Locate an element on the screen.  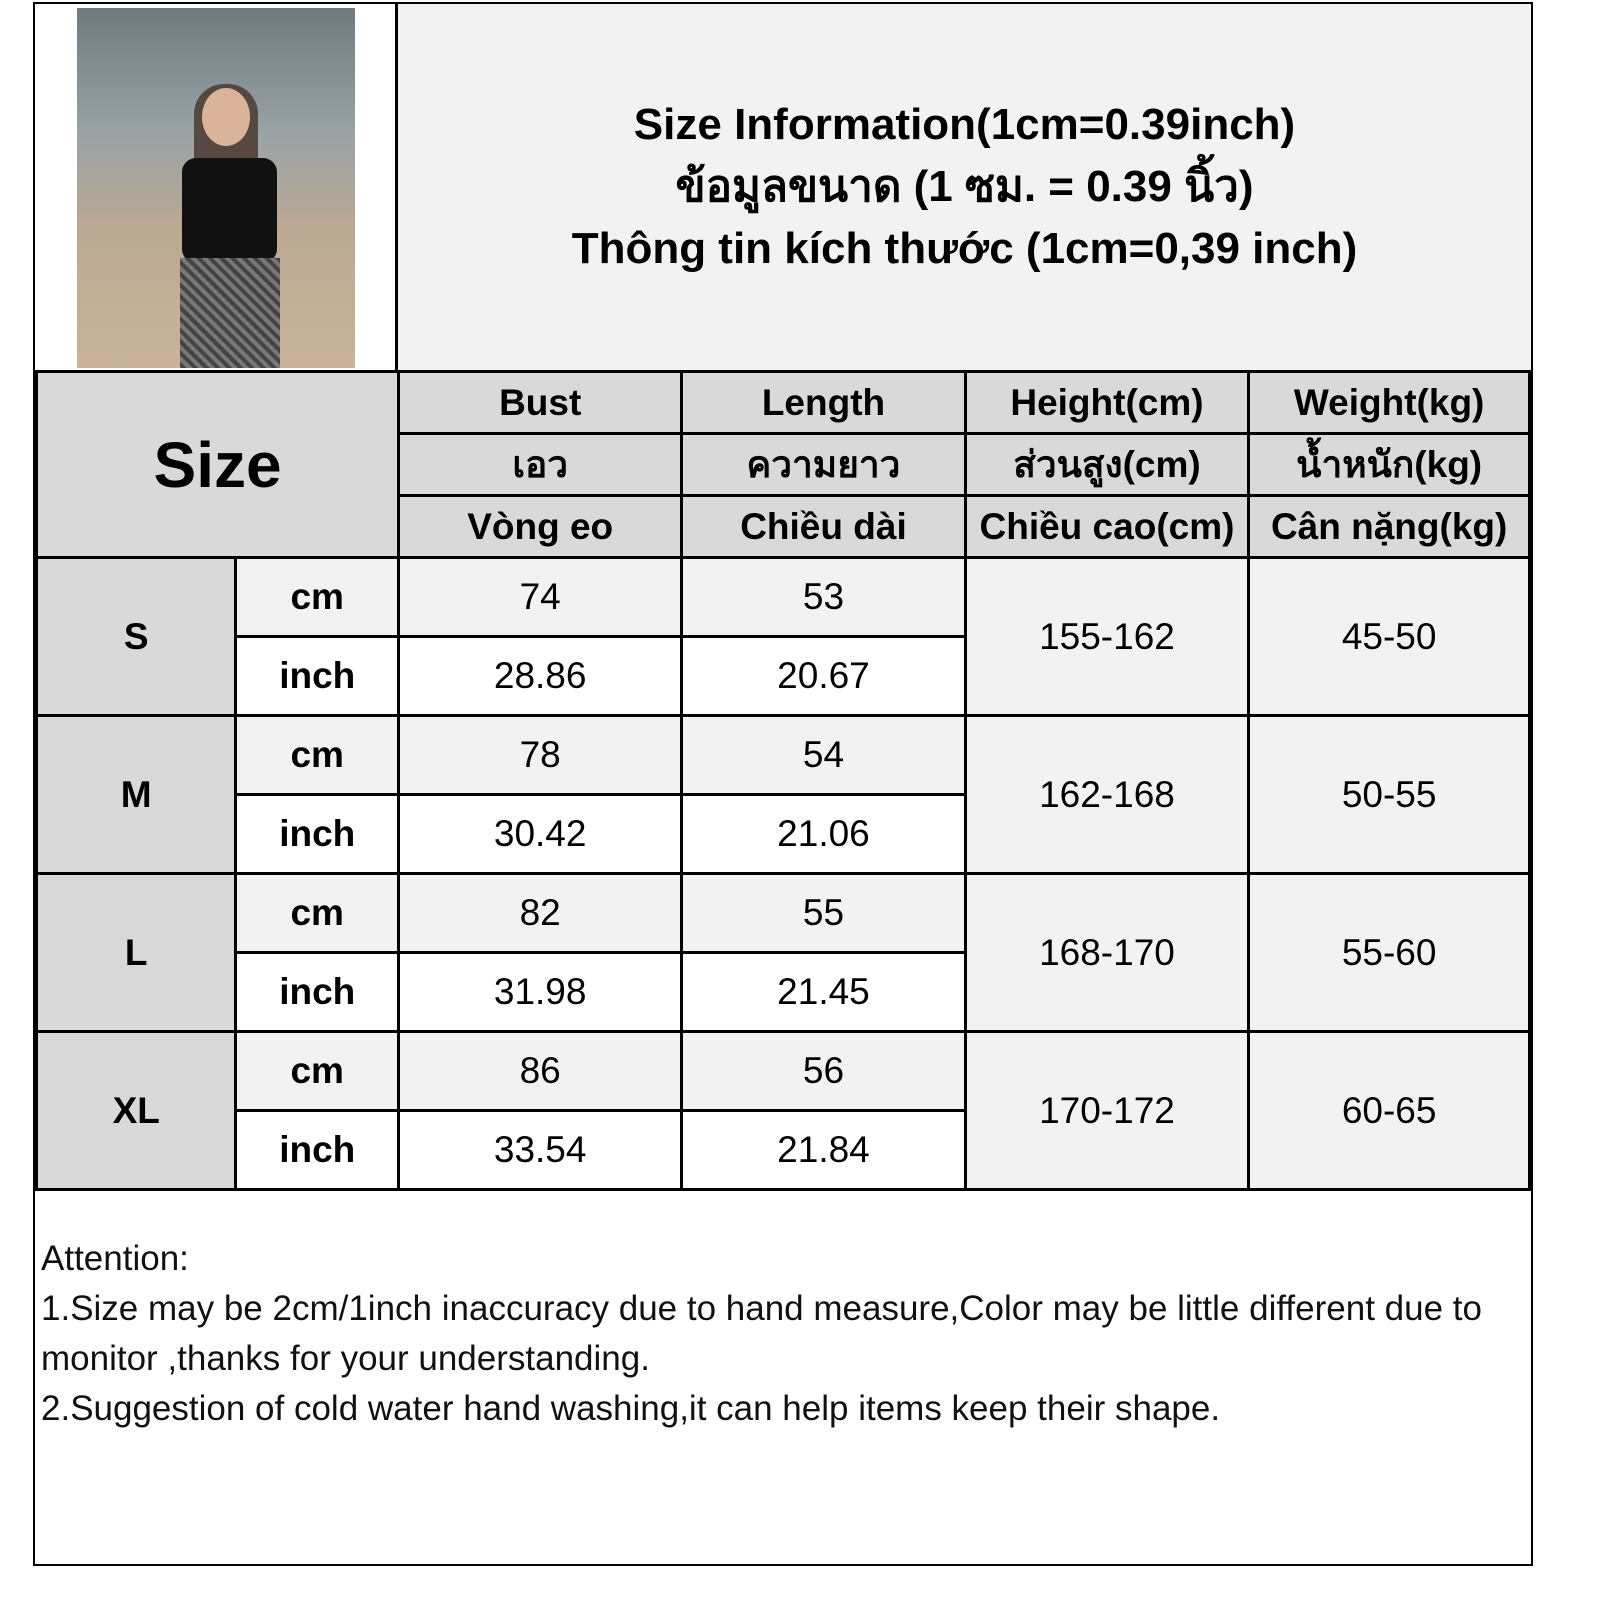
bust-inch: 28.86 is located at coordinates (540, 676).